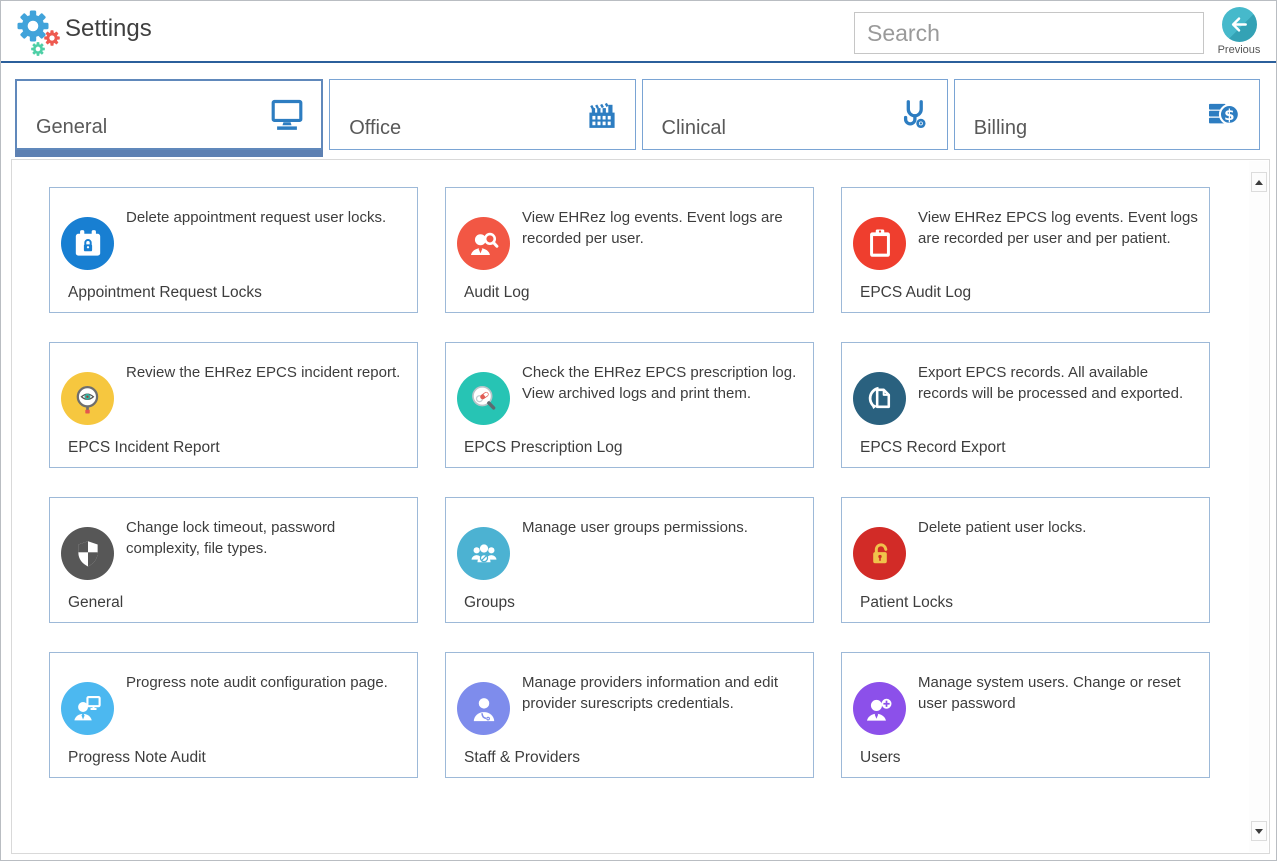 The width and height of the screenshot is (1277, 861). I want to click on settings-tabs: General Office, so click(637, 118).